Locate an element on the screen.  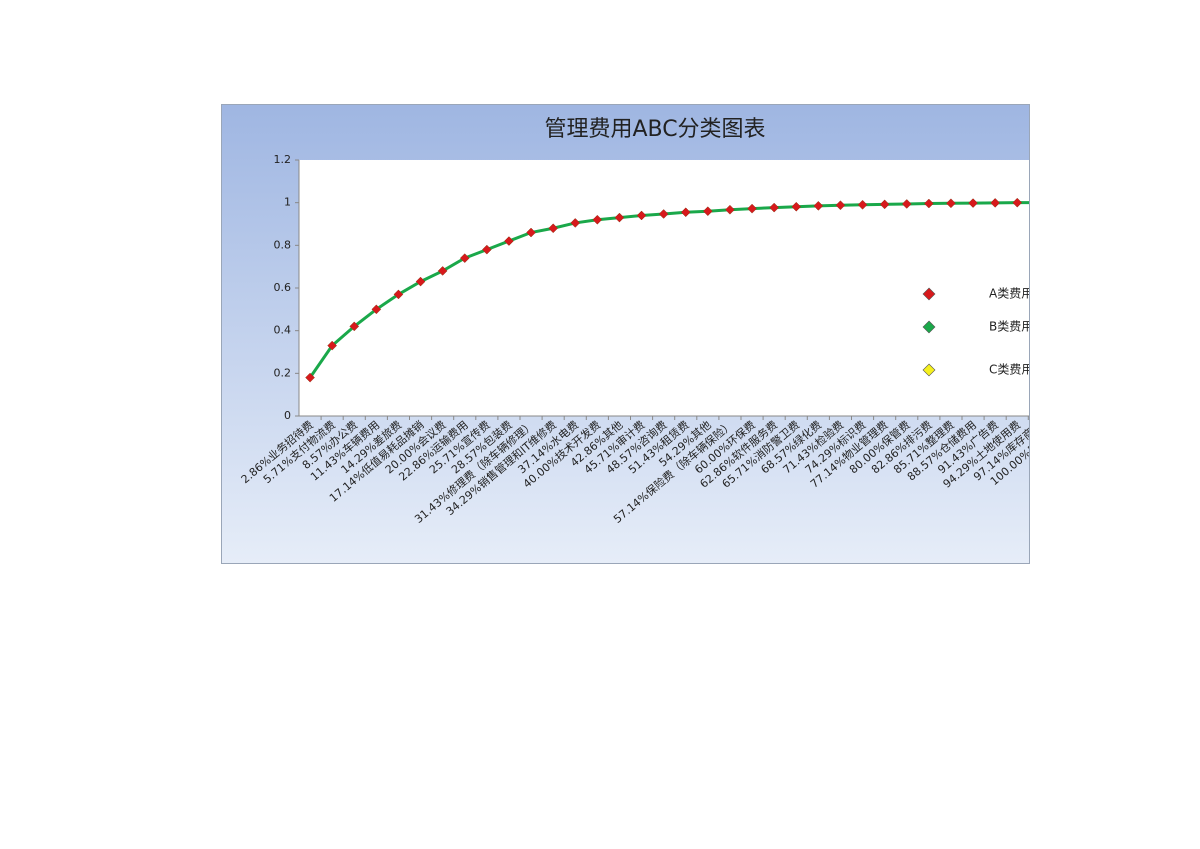
chart-title: 管理费用ABC分类图表 is located at coordinates (654, 129).